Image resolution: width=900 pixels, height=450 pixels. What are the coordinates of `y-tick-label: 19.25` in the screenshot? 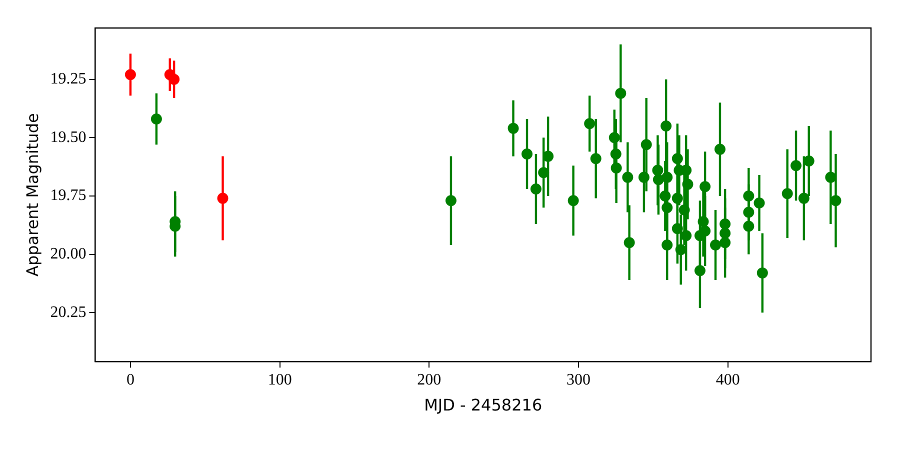 It's located at (68, 79).